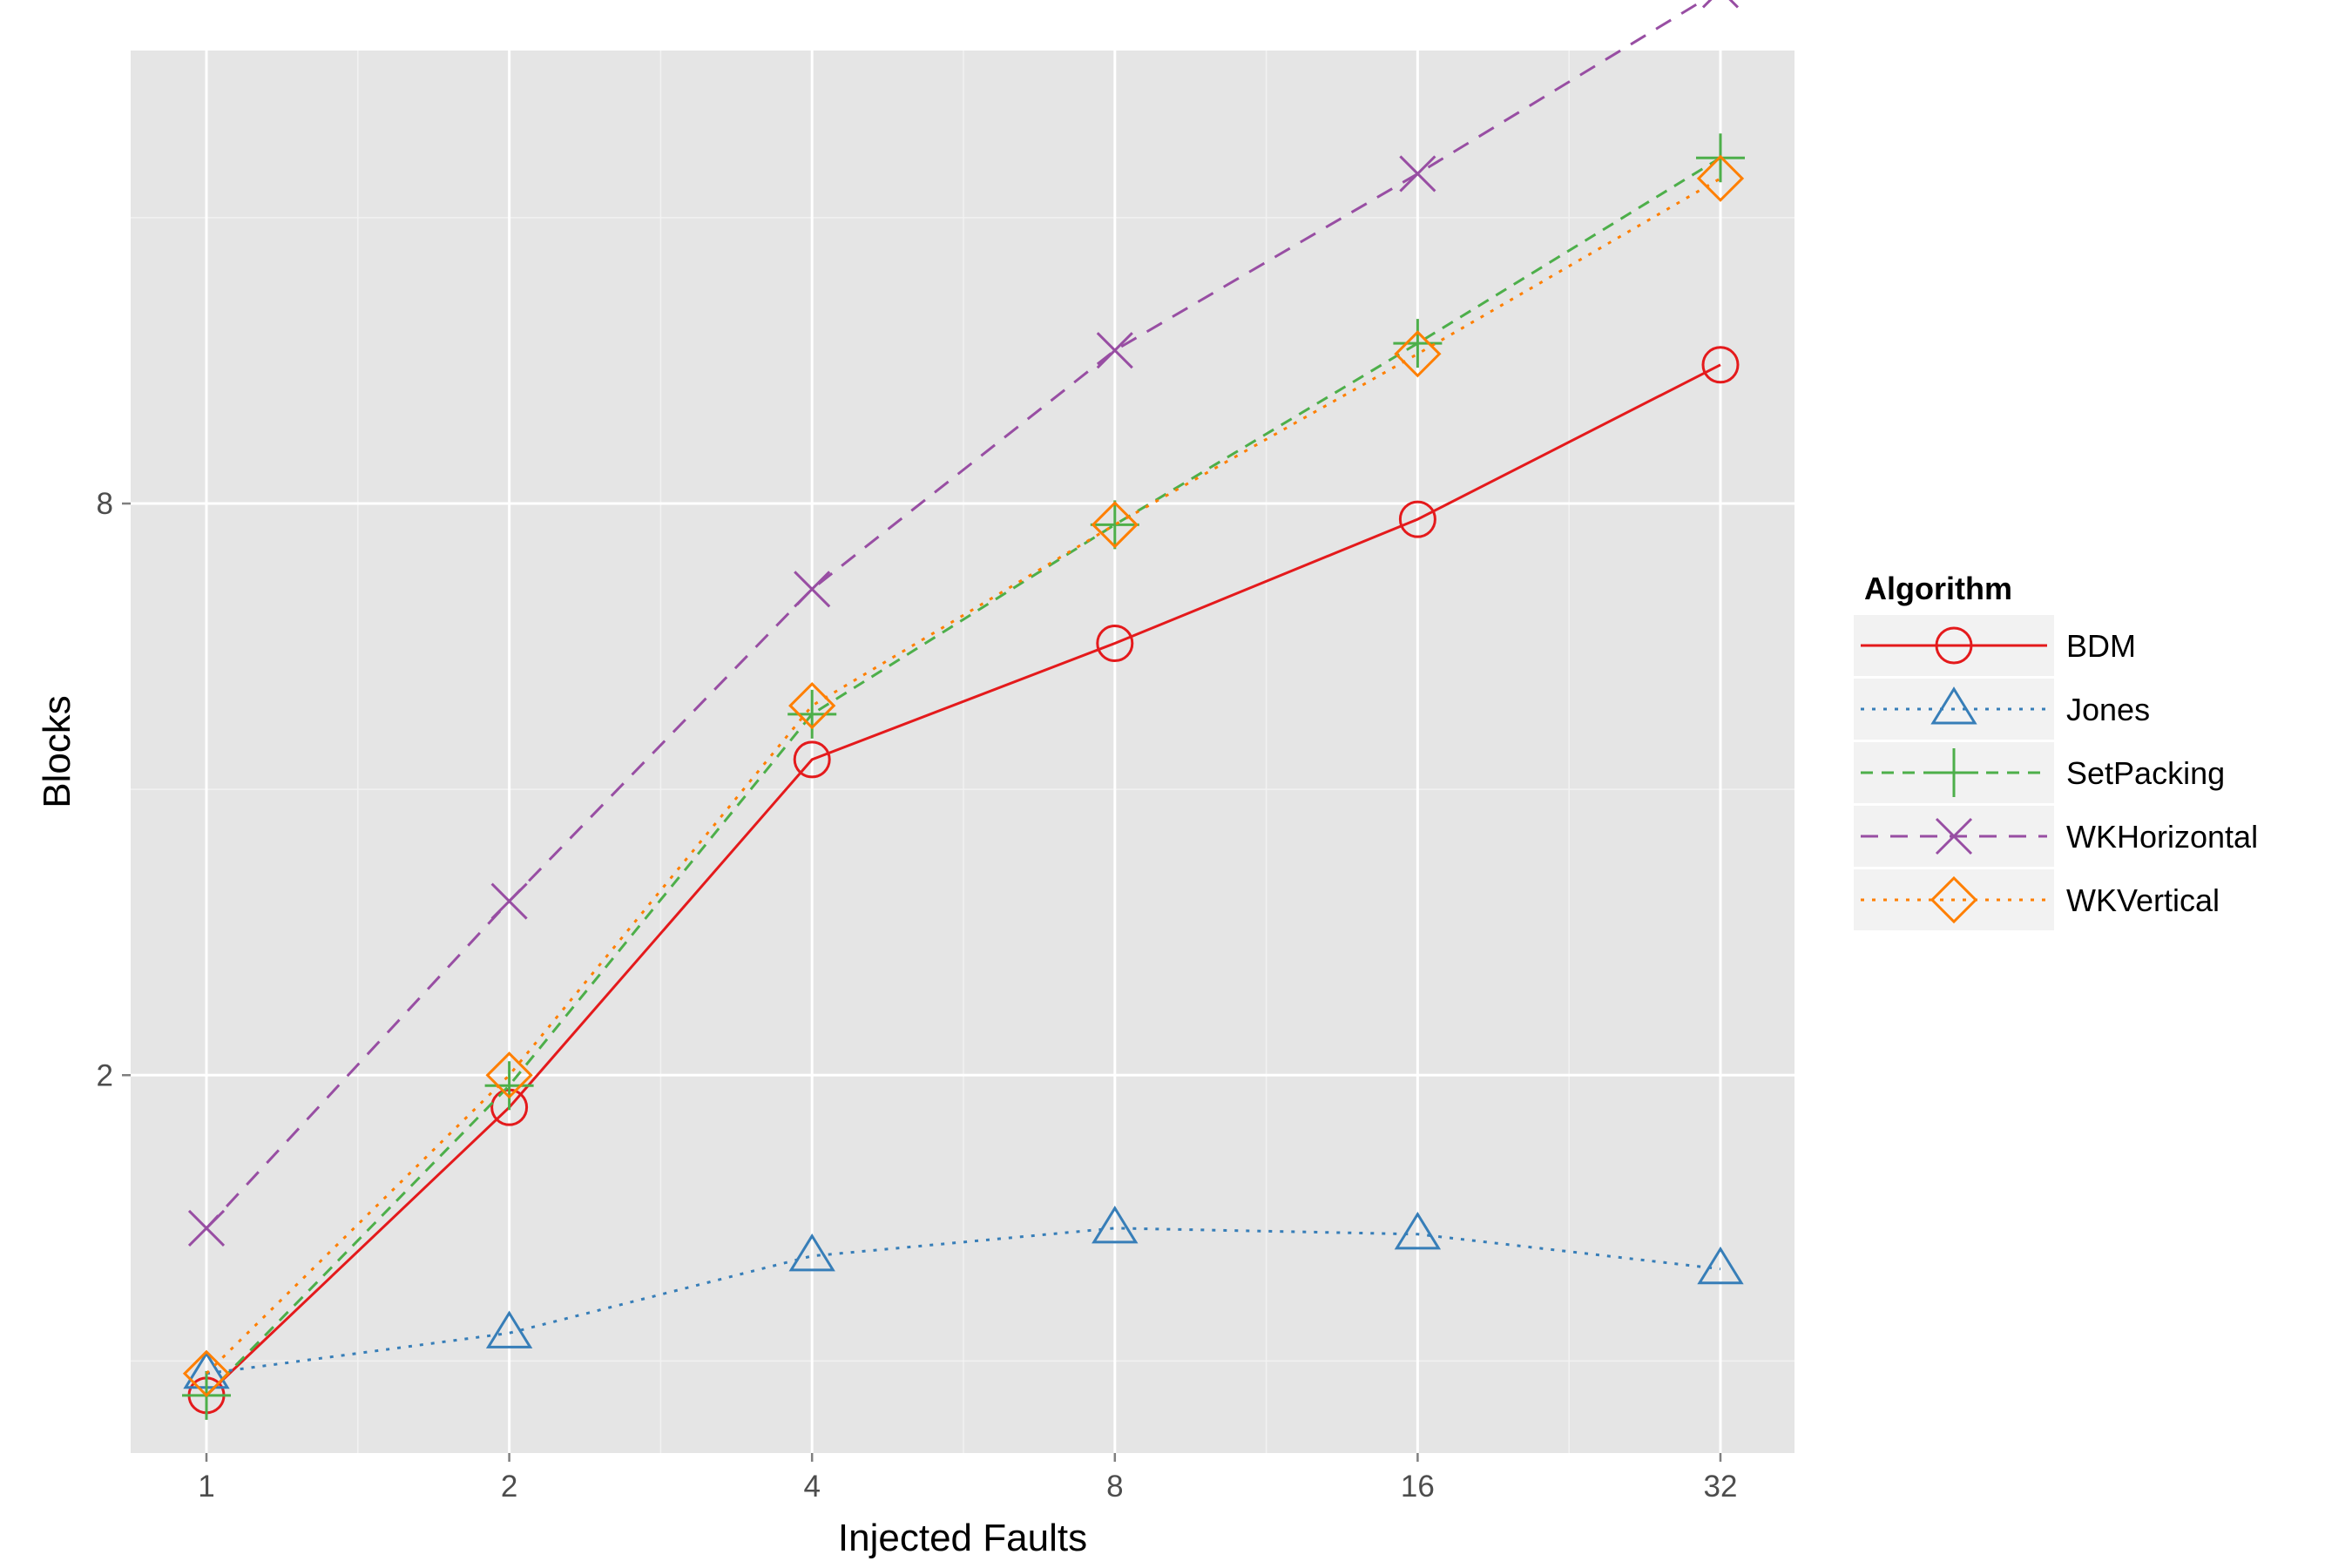 The height and width of the screenshot is (1568, 2352). I want to click on x-tick-label: 1, so click(206, 1487).